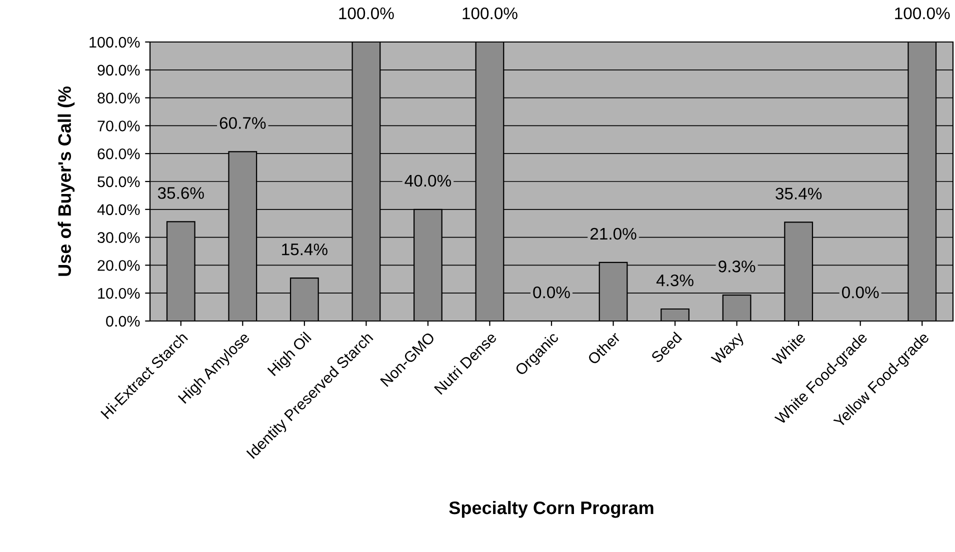 The image size is (955, 552). I want to click on y-tick-label: 40.0%, so click(118, 210).